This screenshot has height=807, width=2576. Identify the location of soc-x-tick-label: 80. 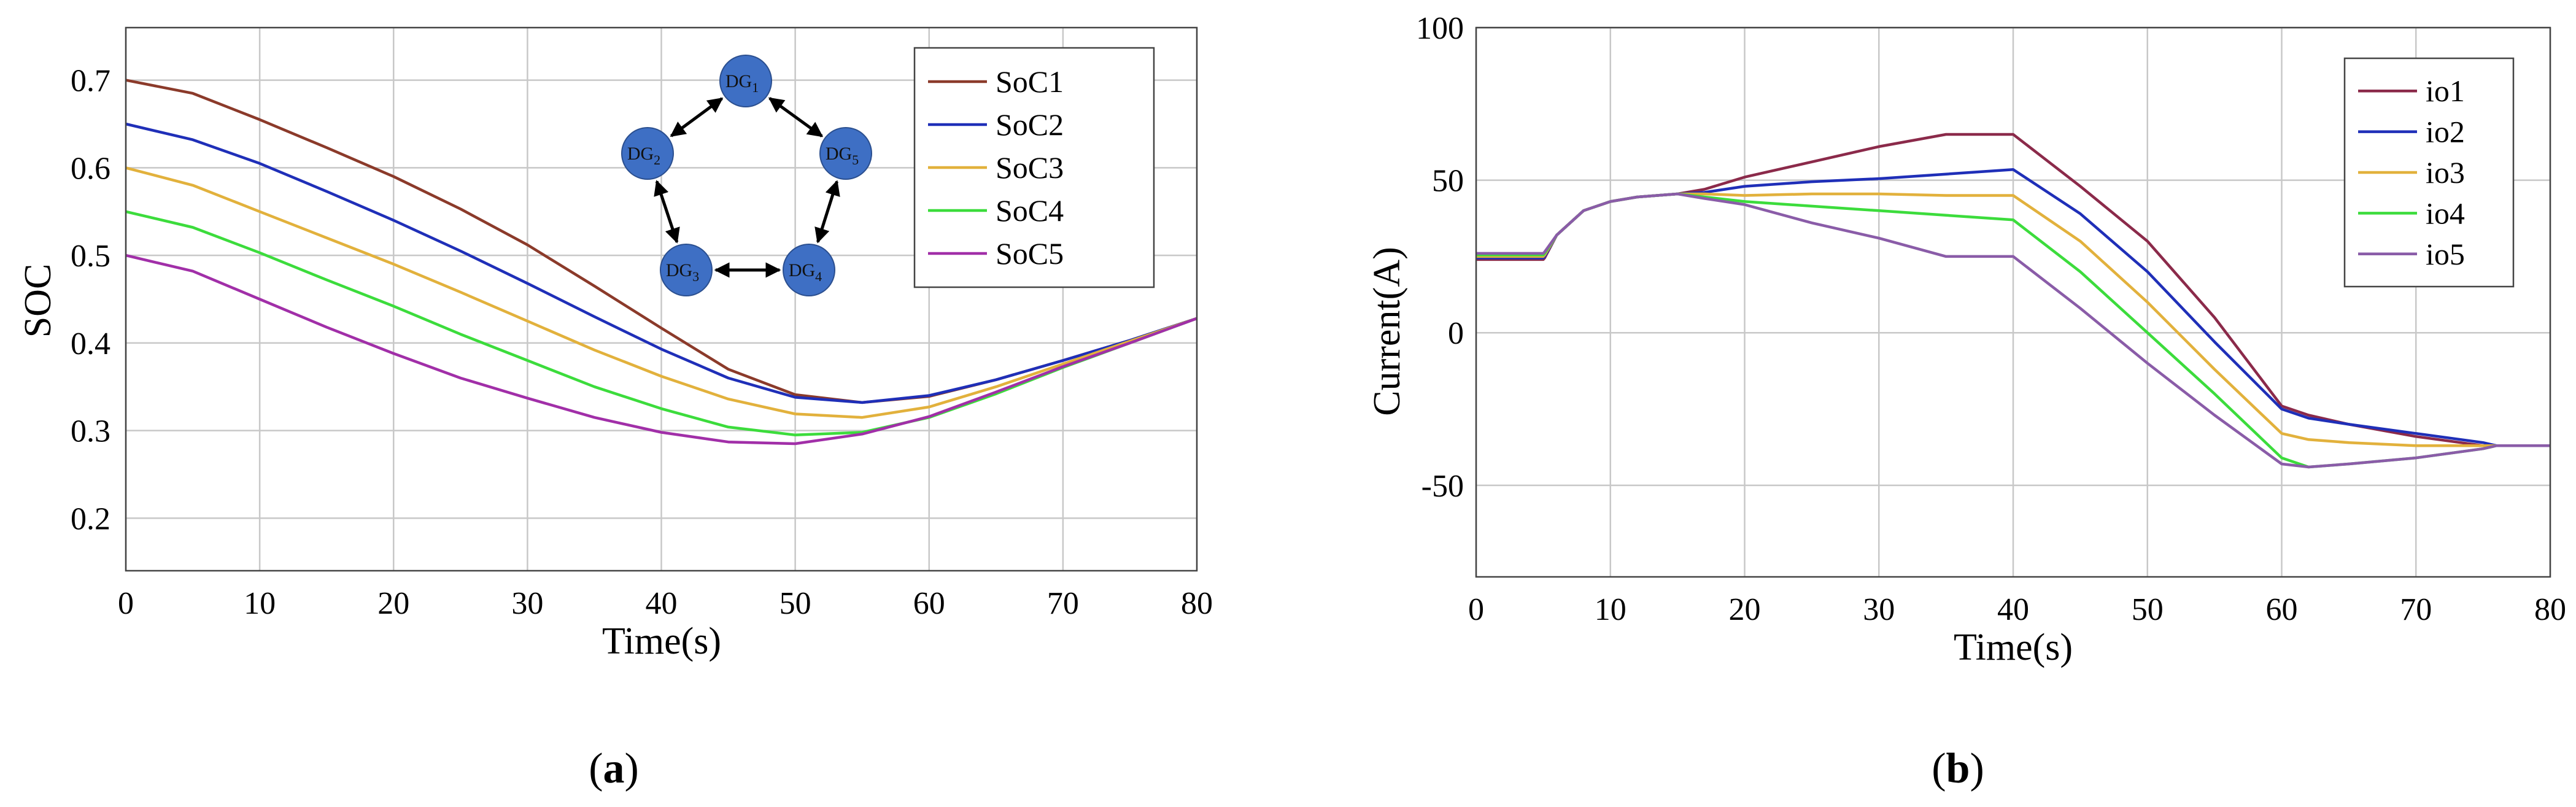
(1197, 603).